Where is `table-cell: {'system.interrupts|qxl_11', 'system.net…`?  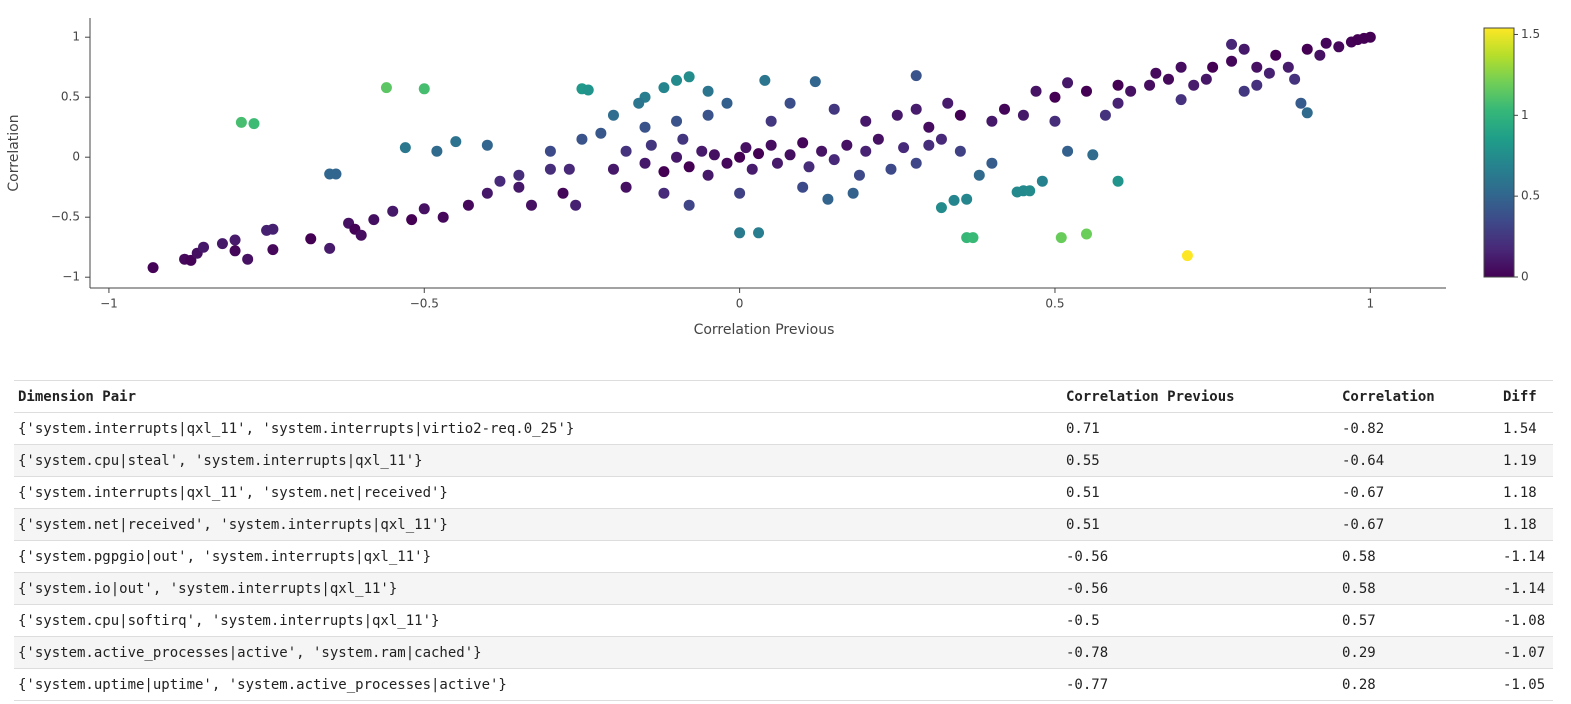 table-cell: {'system.interrupts|qxl_11', 'system.net… is located at coordinates (538, 492).